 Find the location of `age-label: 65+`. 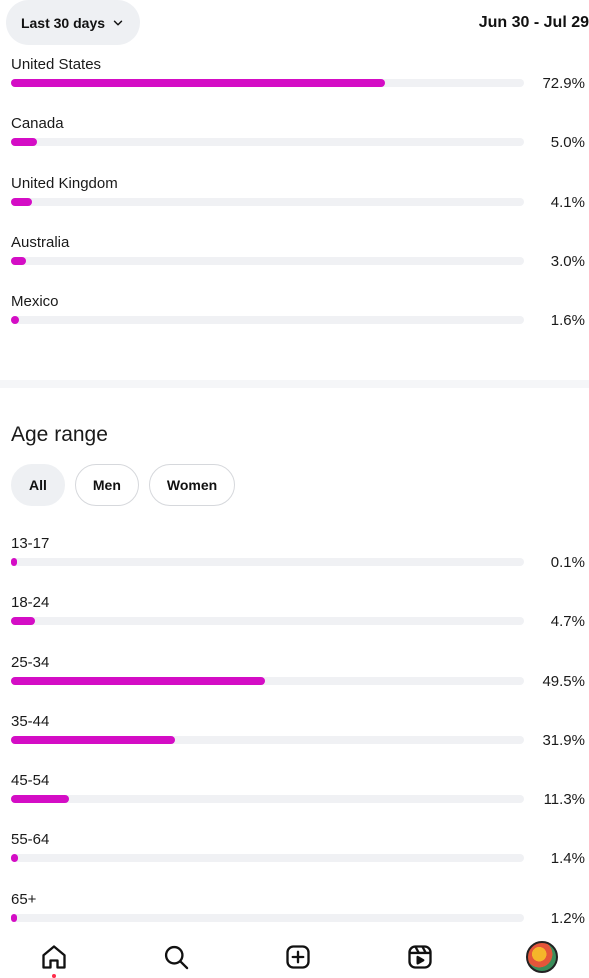

age-label: 65+ is located at coordinates (24, 899).